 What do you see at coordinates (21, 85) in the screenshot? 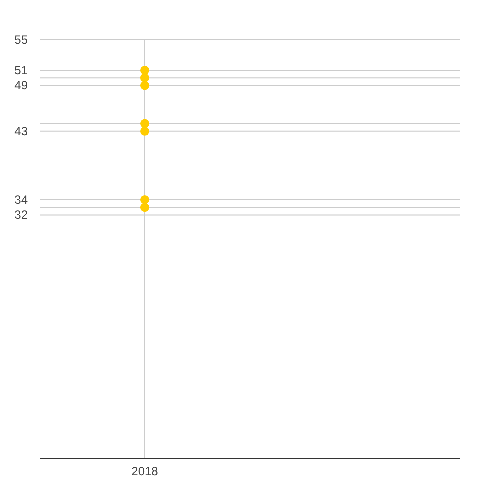
I see `y-tick-label: 49` at bounding box center [21, 85].